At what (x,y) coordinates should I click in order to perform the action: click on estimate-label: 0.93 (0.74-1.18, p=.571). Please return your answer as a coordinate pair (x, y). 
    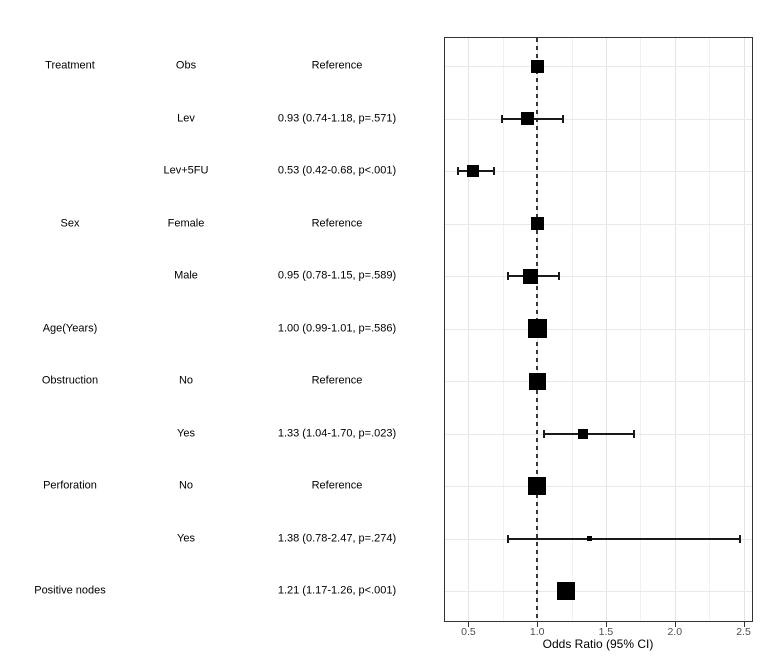
    Looking at the image, I should click on (337, 118).